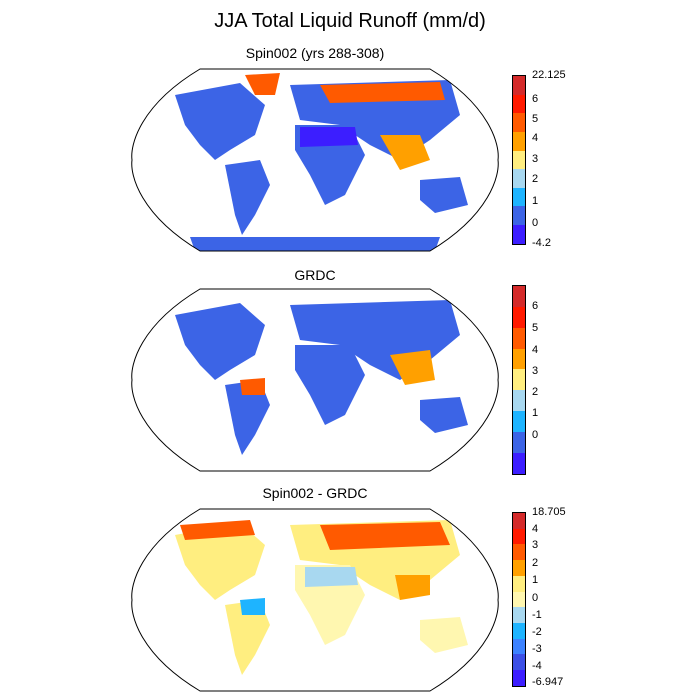  I want to click on north-america, so click(220, 121).